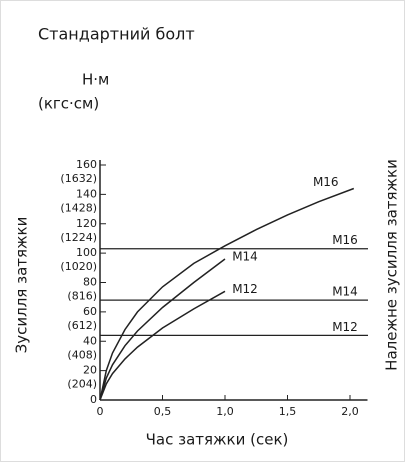 The height and width of the screenshot is (462, 405). Describe the element at coordinates (82, 384) in the screenshot. I see `y-tick-label-alt: (204)` at that location.